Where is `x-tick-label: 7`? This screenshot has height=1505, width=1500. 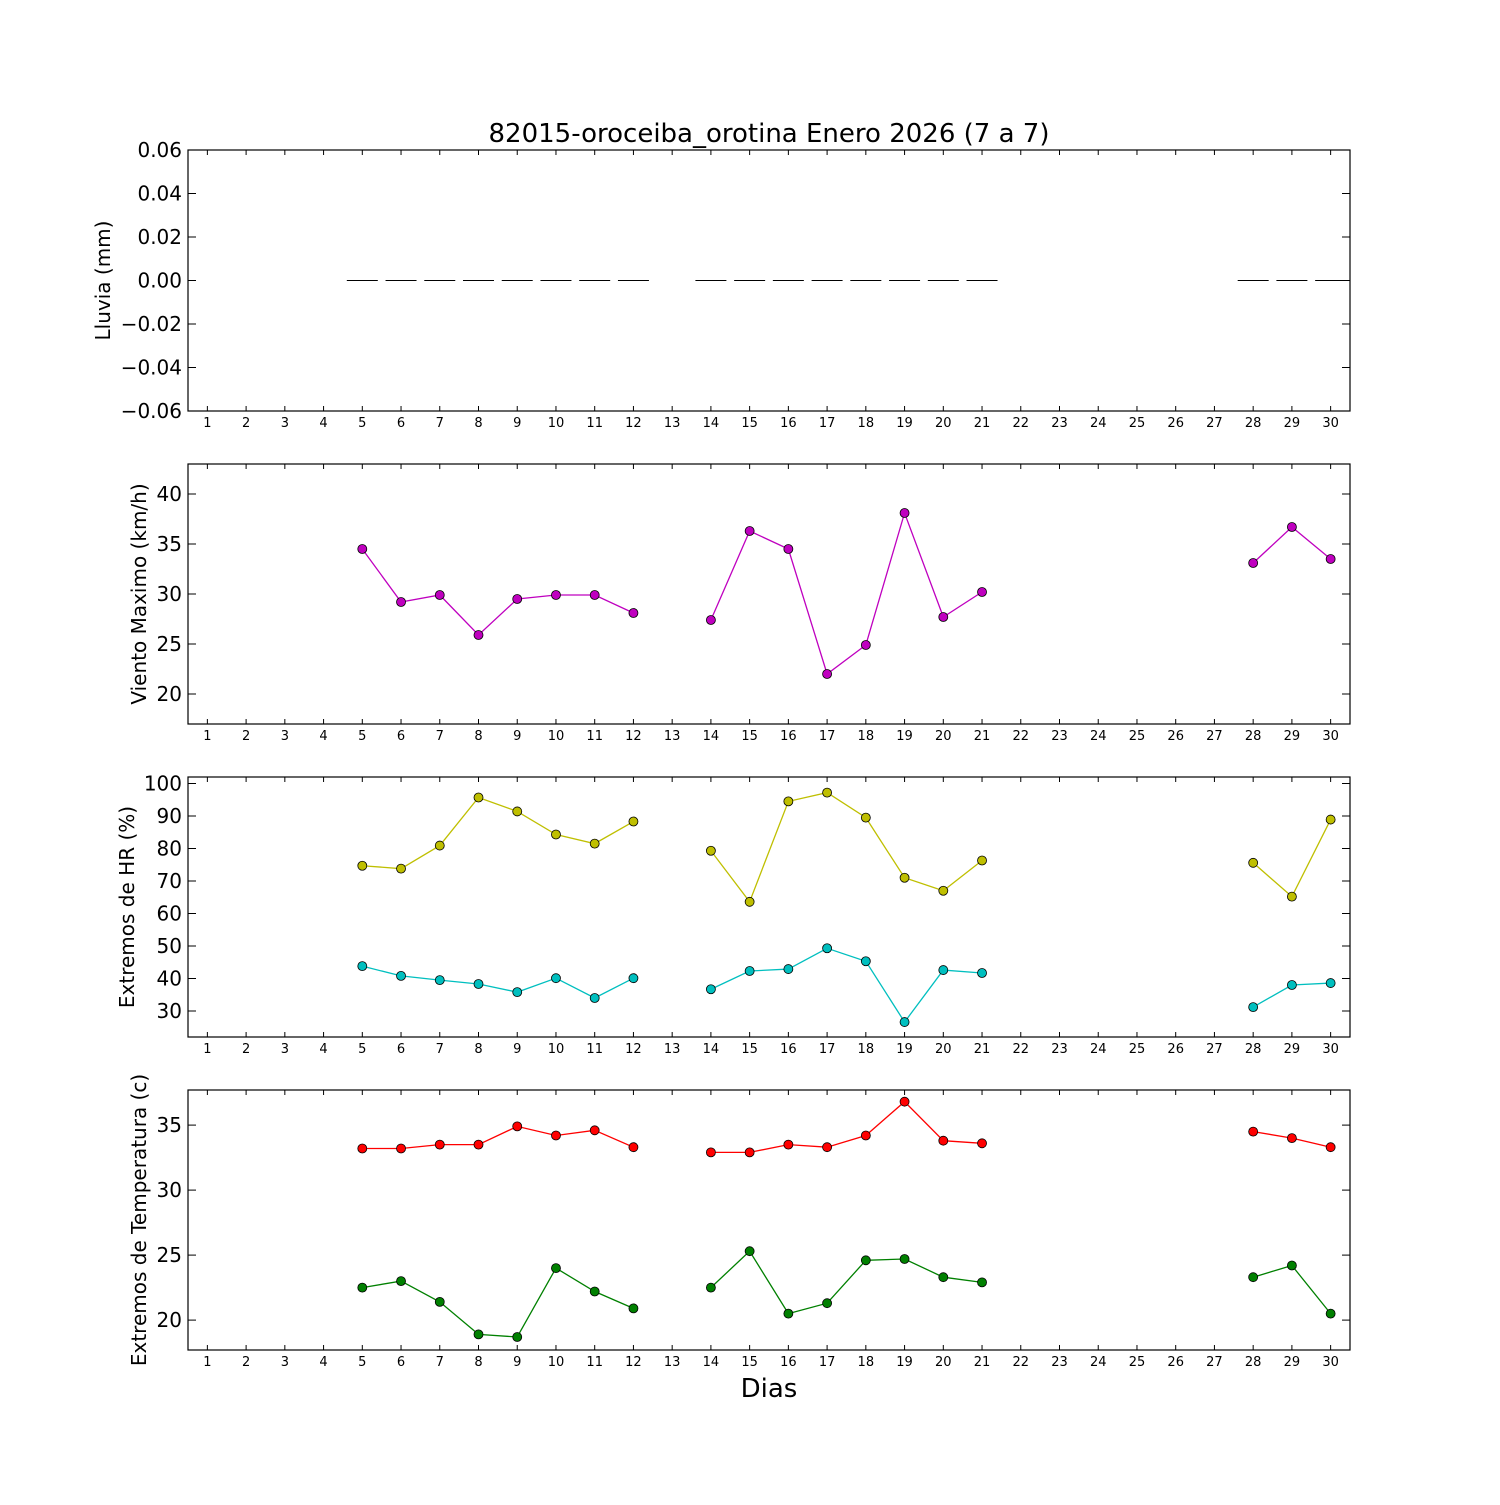 x-tick-label: 7 is located at coordinates (440, 1362).